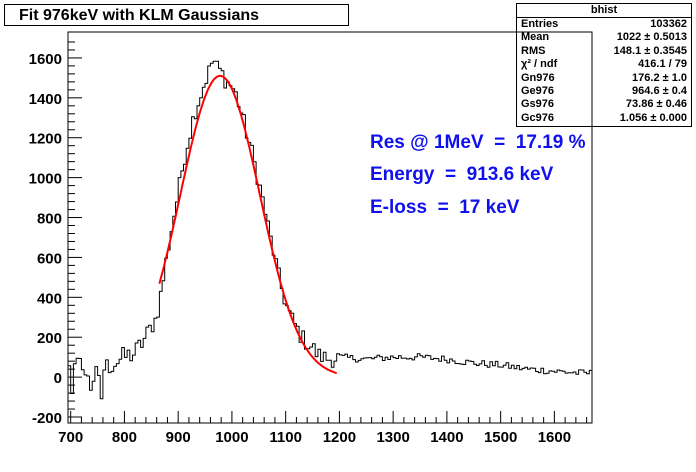  Describe the element at coordinates (538, 77) in the screenshot. I see `stats-label: Gn976` at that location.